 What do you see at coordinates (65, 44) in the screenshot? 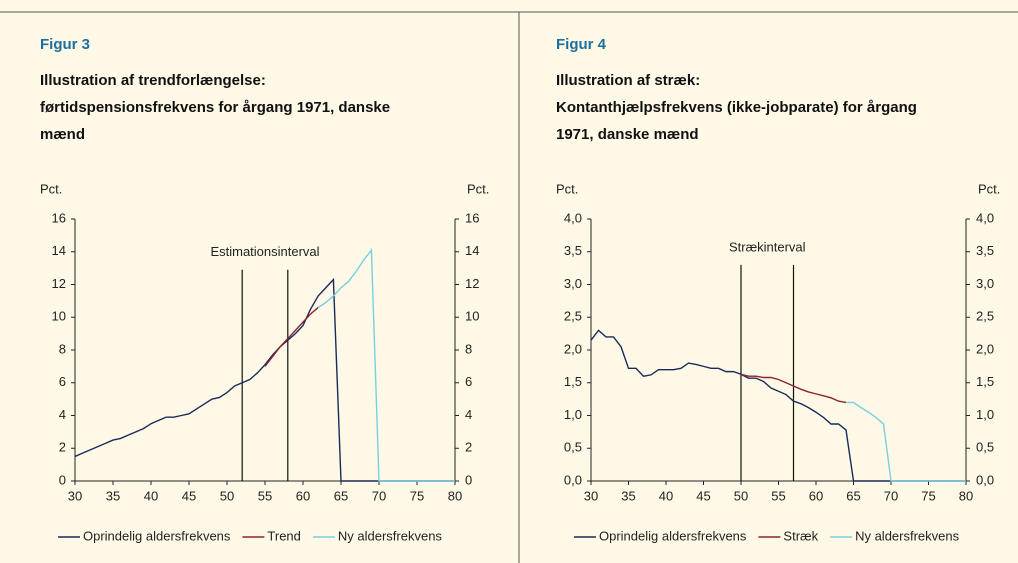
I see `figure-label: Figur 3` at bounding box center [65, 44].